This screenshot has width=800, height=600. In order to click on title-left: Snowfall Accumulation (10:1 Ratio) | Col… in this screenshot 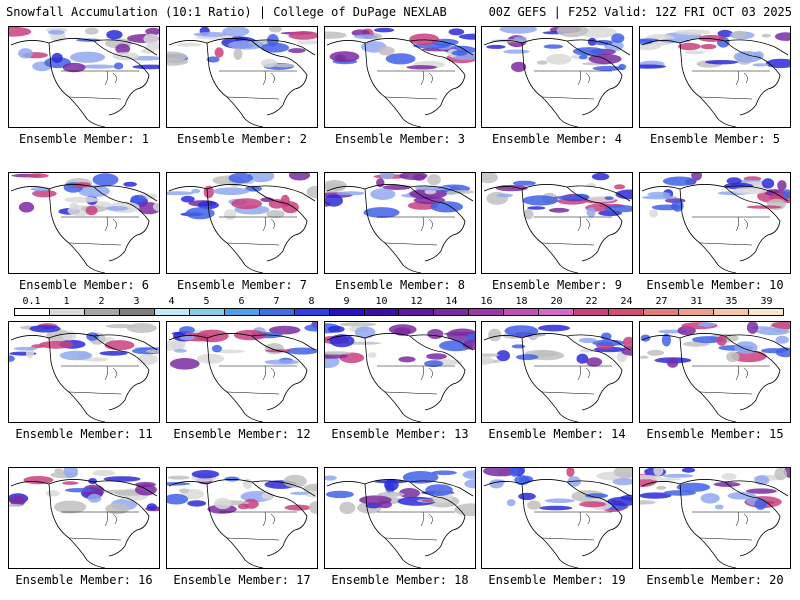, I will do `click(226, 12)`.